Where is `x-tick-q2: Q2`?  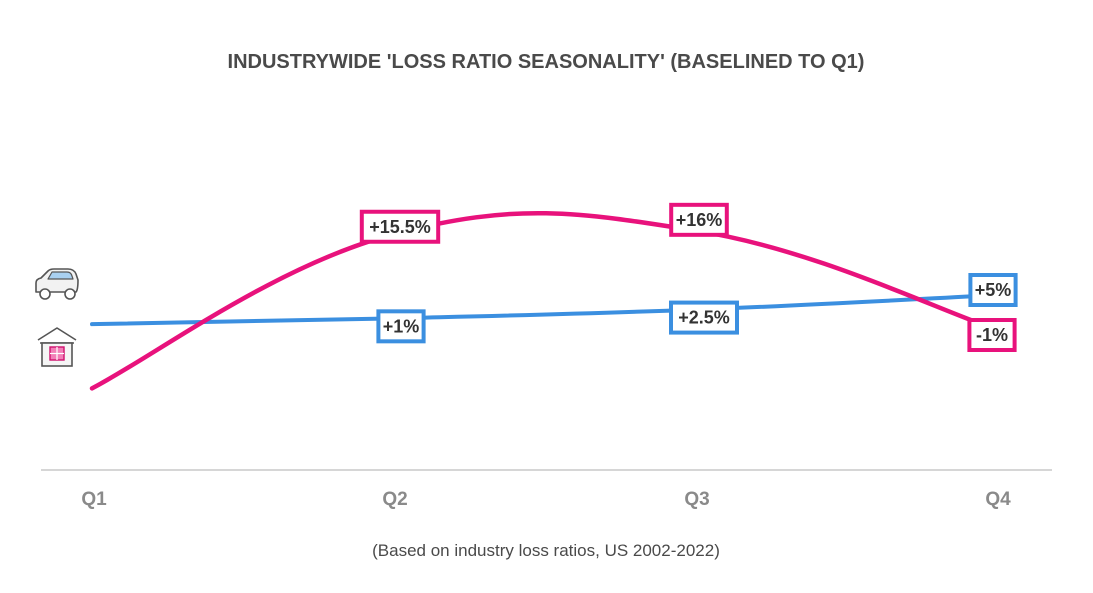 x-tick-q2: Q2 is located at coordinates (394, 499).